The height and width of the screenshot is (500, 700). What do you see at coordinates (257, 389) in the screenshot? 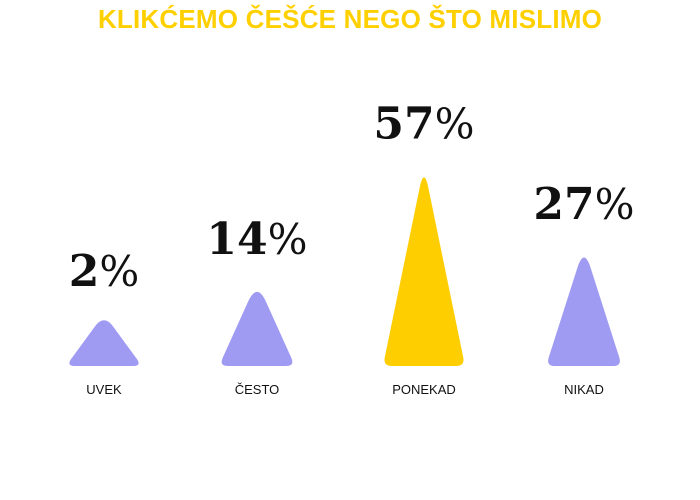
I see `category-label-često: ČESTO` at bounding box center [257, 389].